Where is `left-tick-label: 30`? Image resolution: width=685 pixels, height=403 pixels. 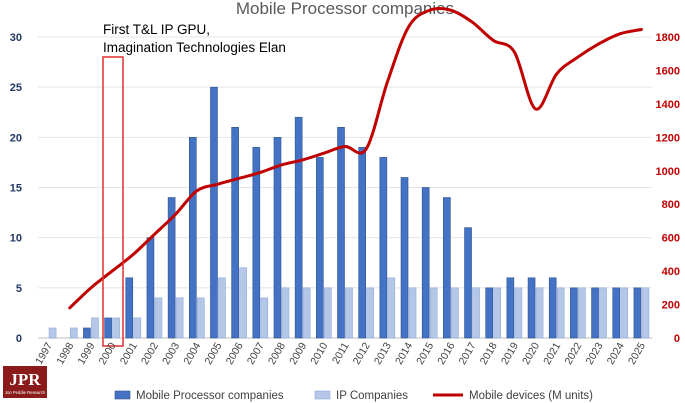 left-tick-label: 30 is located at coordinates (16, 38).